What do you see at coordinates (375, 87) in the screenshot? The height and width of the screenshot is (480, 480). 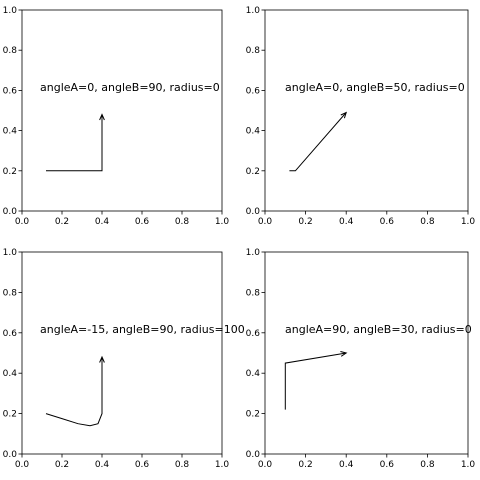 I see `annotation-label: angleA=0, angleB=50, radius=0` at bounding box center [375, 87].